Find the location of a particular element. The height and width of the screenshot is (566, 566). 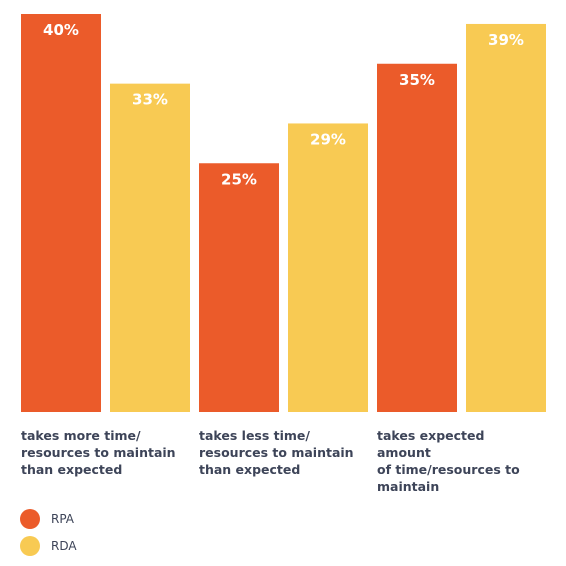

legend-item-rpa: RPA is located at coordinates (48, 519).